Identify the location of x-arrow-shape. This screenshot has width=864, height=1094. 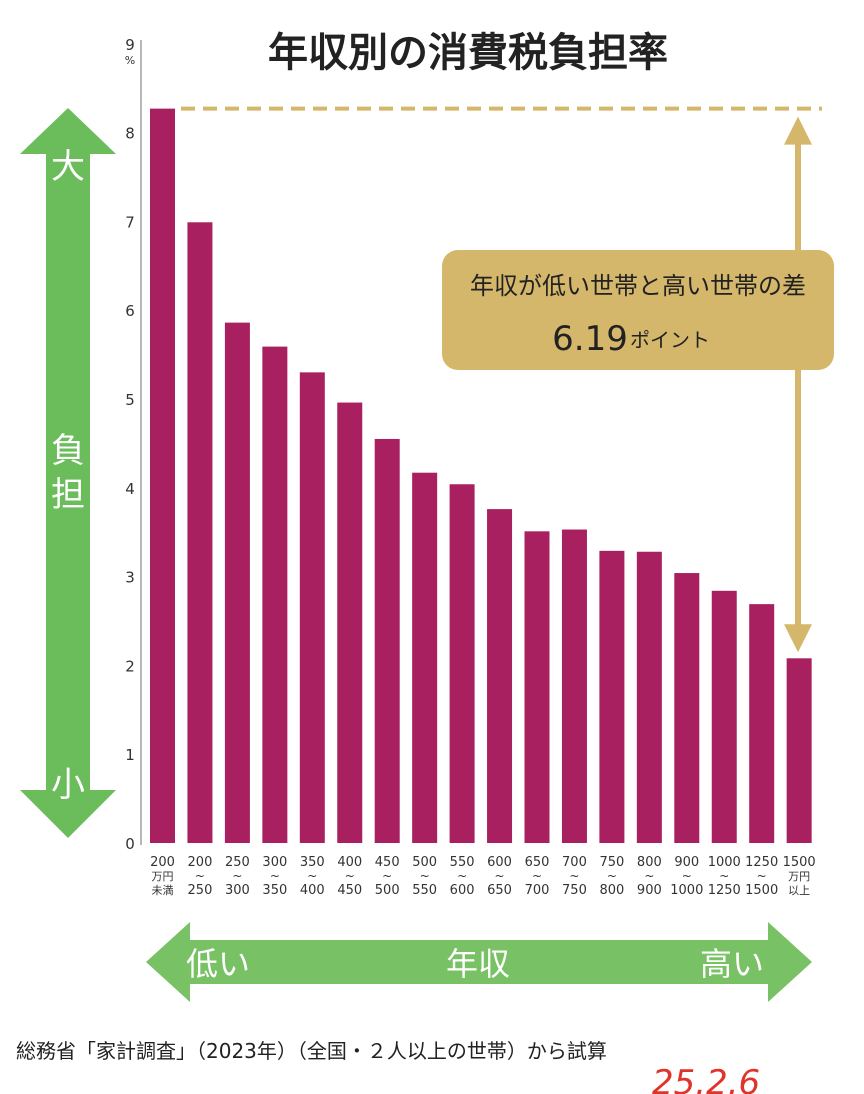
(479, 962).